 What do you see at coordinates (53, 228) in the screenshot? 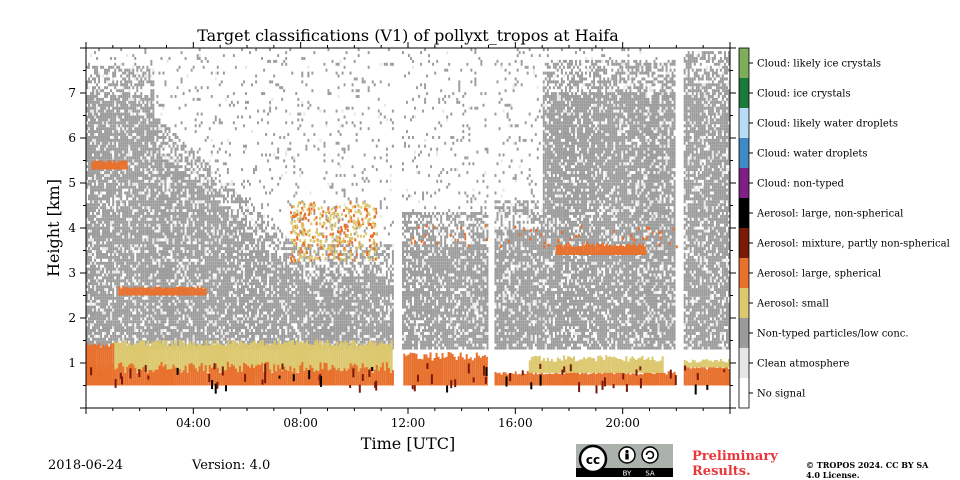
I see `y-axis-label: Height [km]` at bounding box center [53, 228].